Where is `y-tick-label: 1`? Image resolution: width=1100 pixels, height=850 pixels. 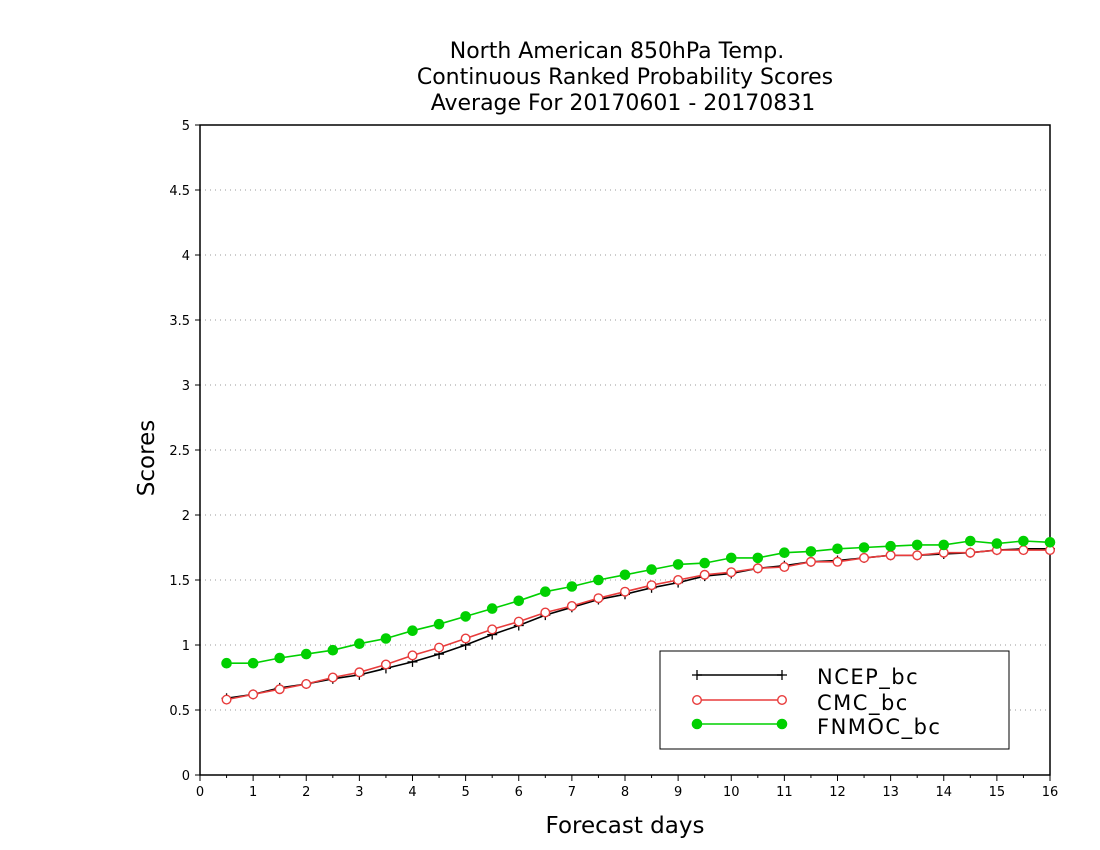
y-tick-label: 1 is located at coordinates (186, 646).